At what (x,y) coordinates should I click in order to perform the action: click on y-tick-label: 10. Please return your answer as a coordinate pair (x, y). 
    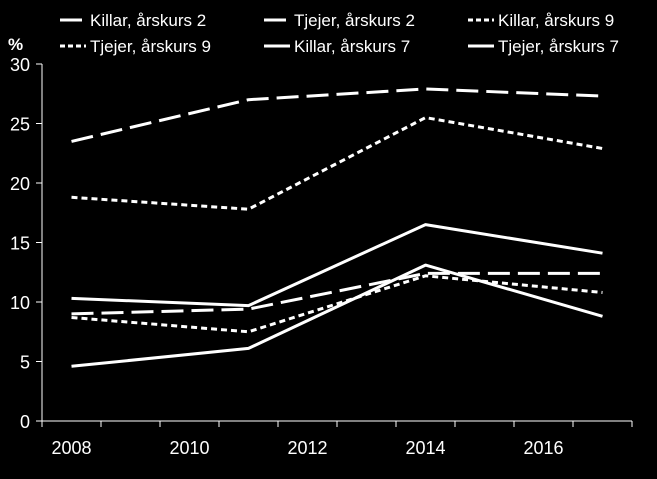
    Looking at the image, I should click on (20, 303).